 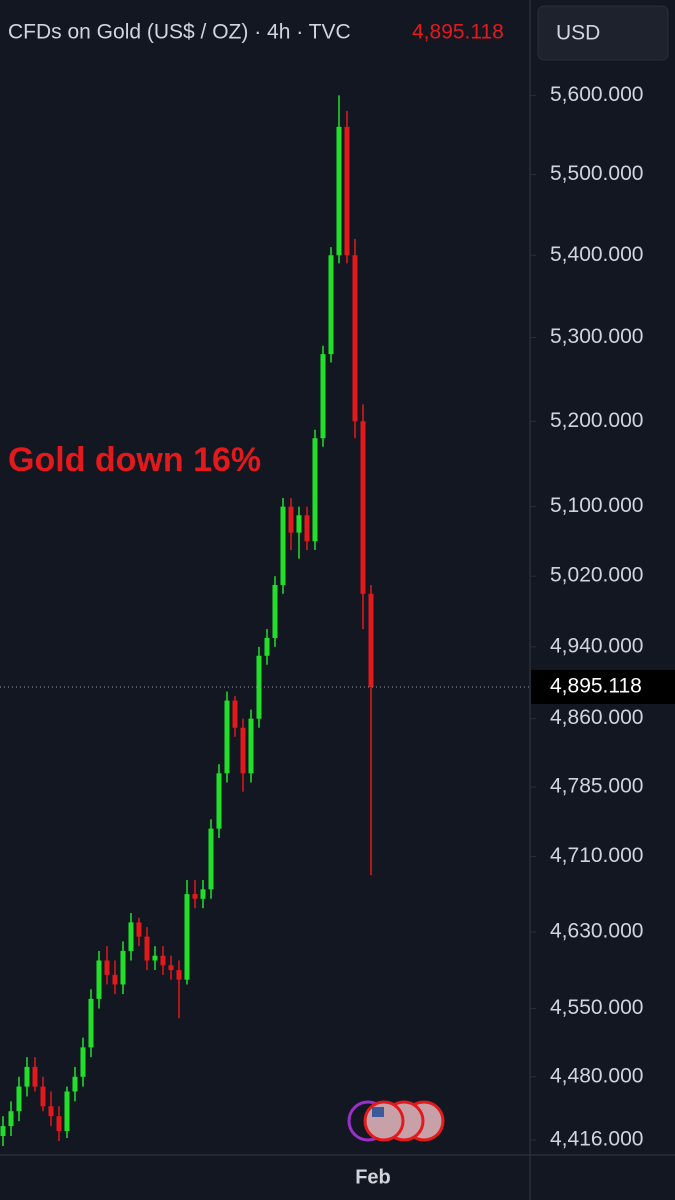 What do you see at coordinates (596, 575) in the screenshot?
I see `y-tick-label: 5,020.000` at bounding box center [596, 575].